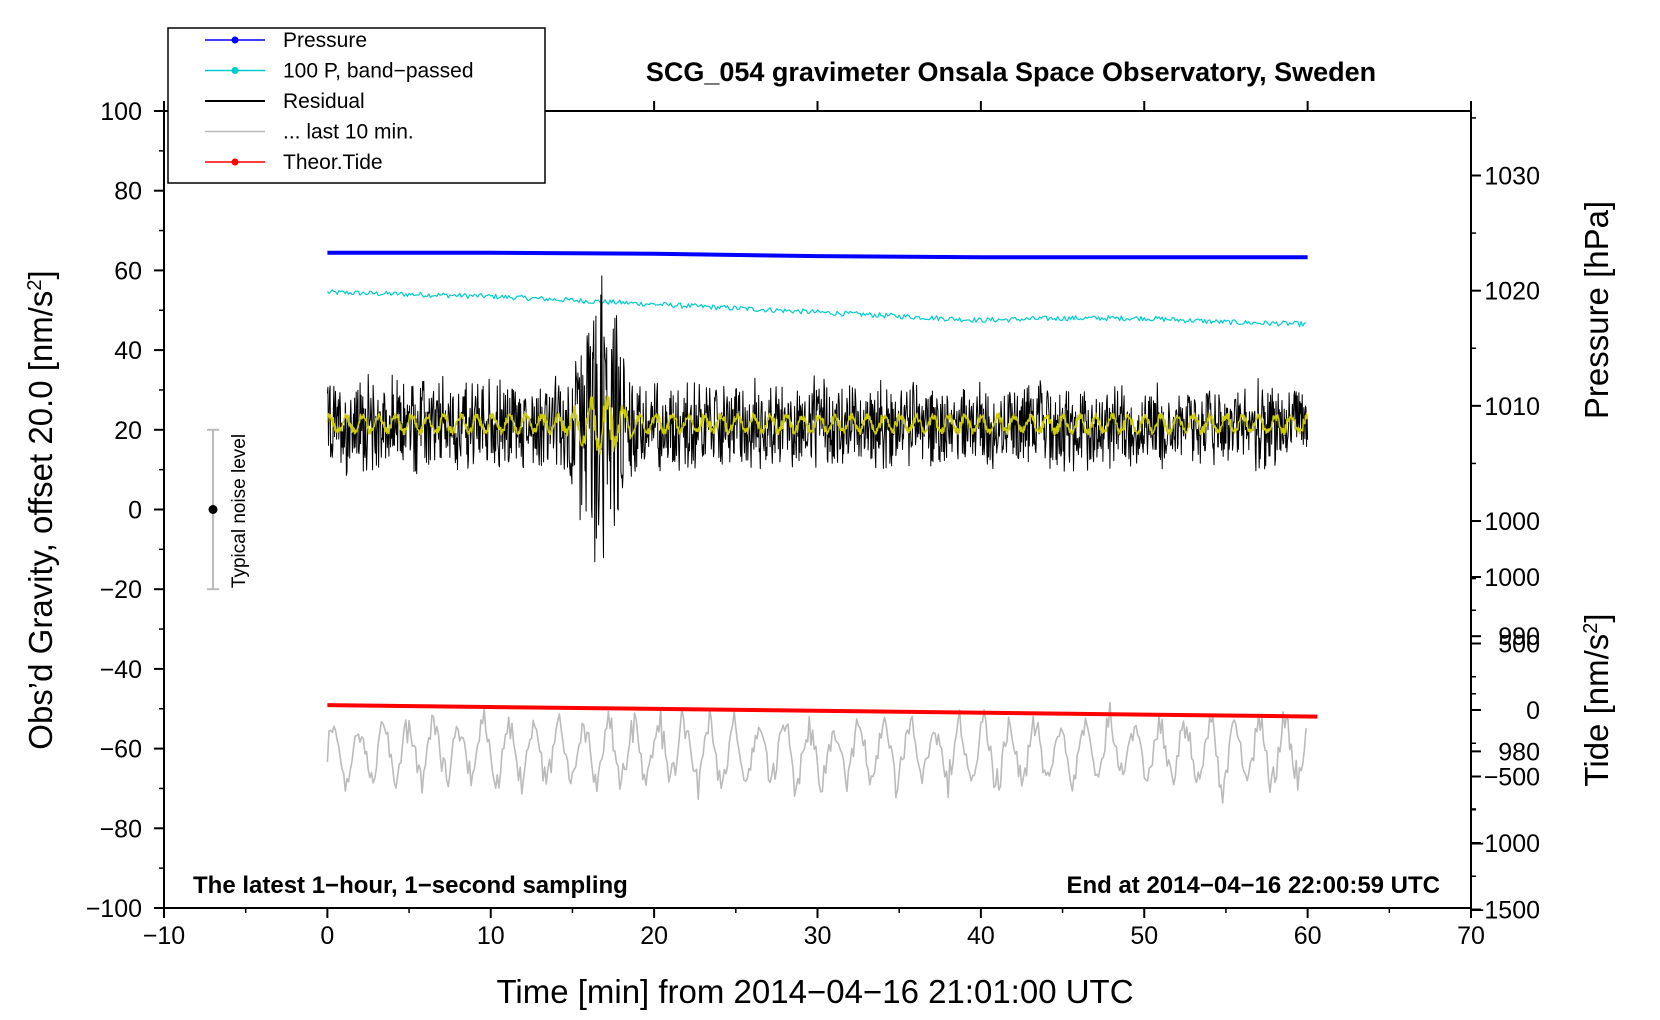 The image size is (1660, 1020). Describe the element at coordinates (1505, 911) in the screenshot. I see `tide-tick-label: −1500` at that location.